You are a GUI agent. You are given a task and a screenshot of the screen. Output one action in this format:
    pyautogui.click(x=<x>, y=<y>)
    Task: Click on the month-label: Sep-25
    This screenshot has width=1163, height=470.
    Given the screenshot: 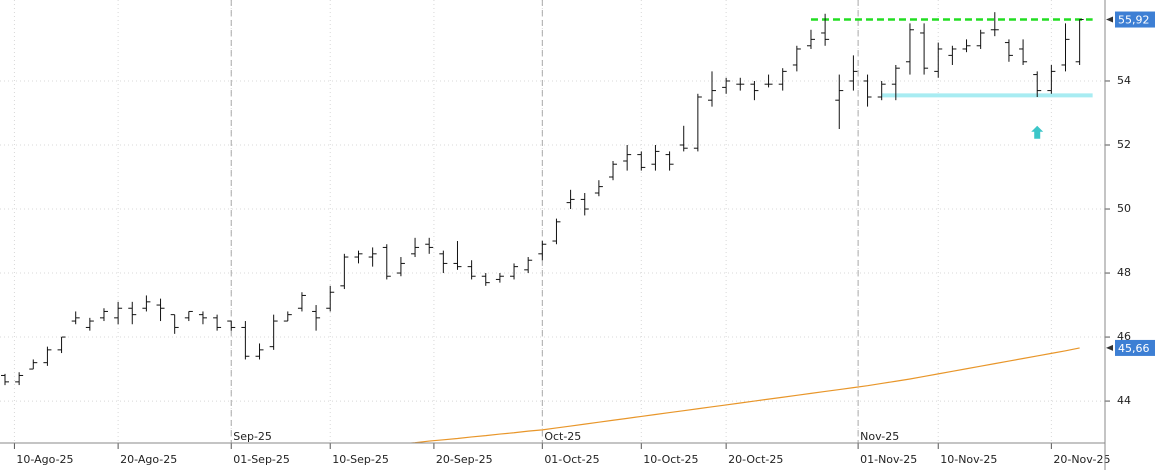 What is the action you would take?
    pyautogui.click(x=252, y=436)
    